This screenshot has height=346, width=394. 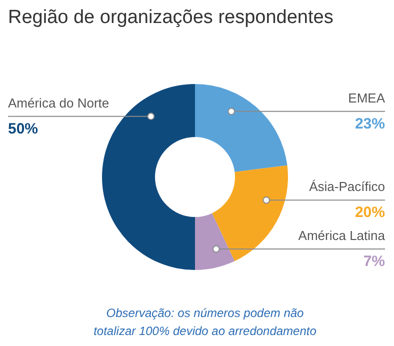 What do you see at coordinates (59, 102) in the screenshot?
I see `slice-label: América do Norte` at bounding box center [59, 102].